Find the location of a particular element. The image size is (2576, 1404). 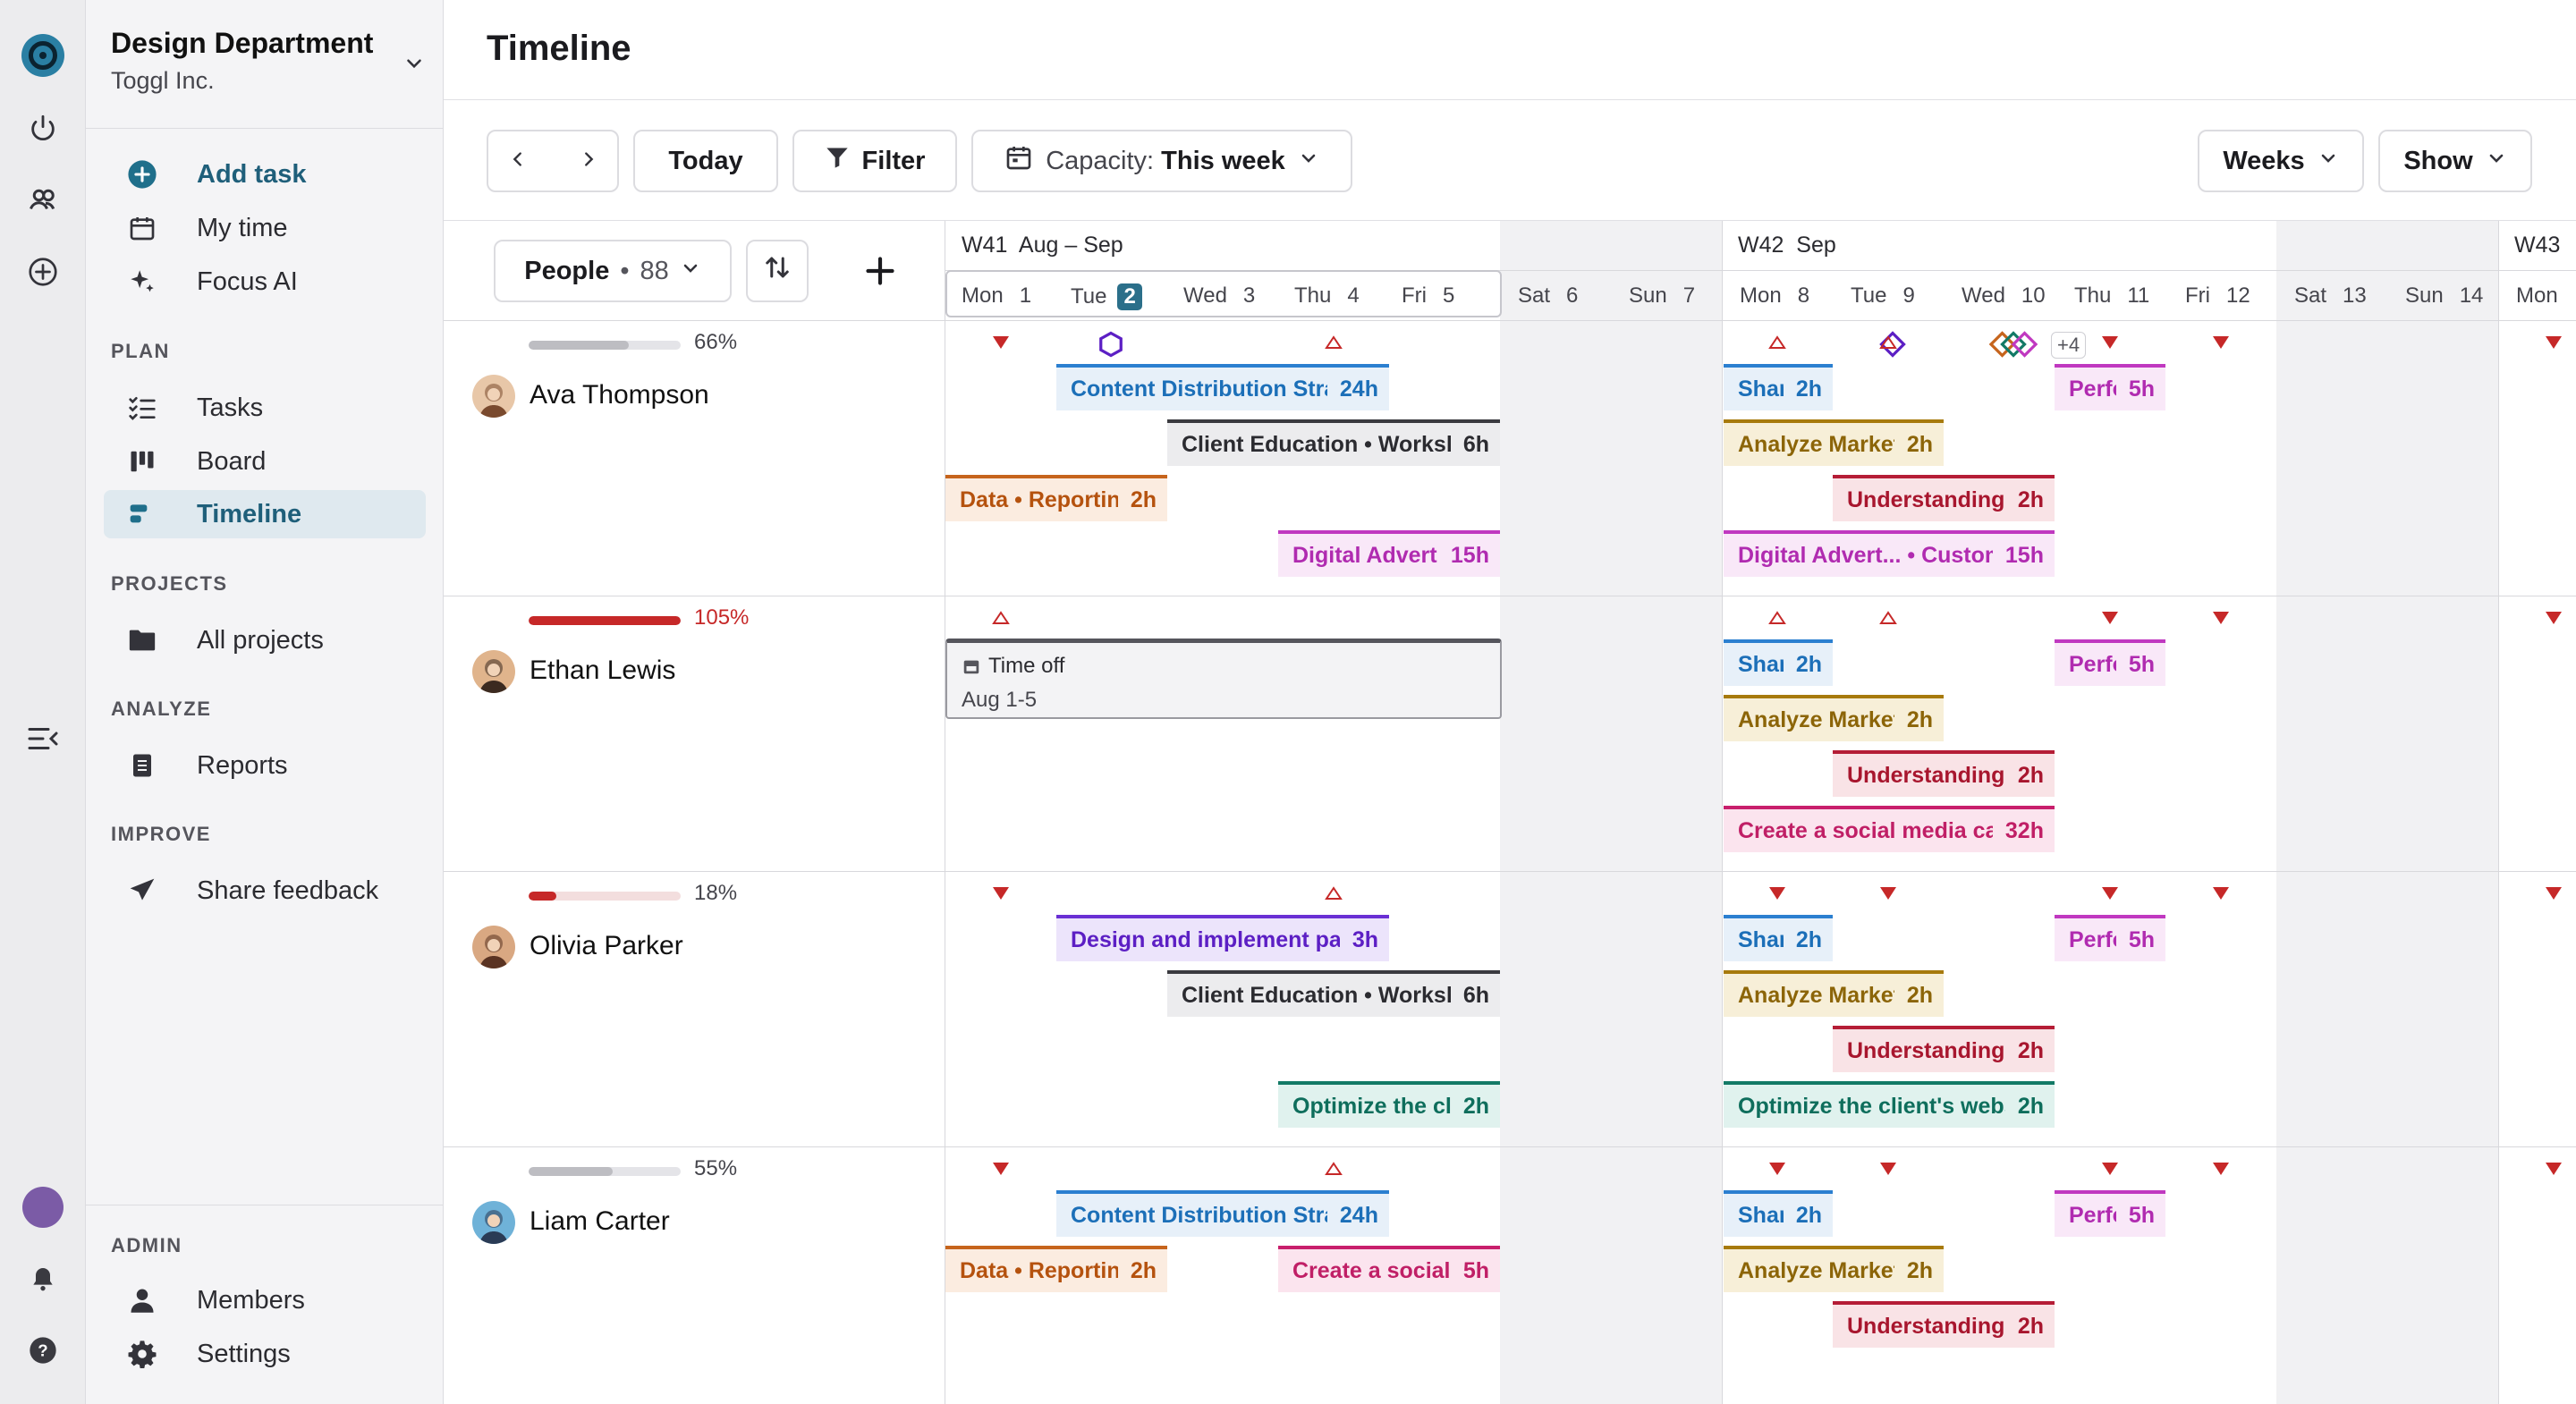

workspace-switcher: Design Department Toggl Inc. is located at coordinates (272, 61).